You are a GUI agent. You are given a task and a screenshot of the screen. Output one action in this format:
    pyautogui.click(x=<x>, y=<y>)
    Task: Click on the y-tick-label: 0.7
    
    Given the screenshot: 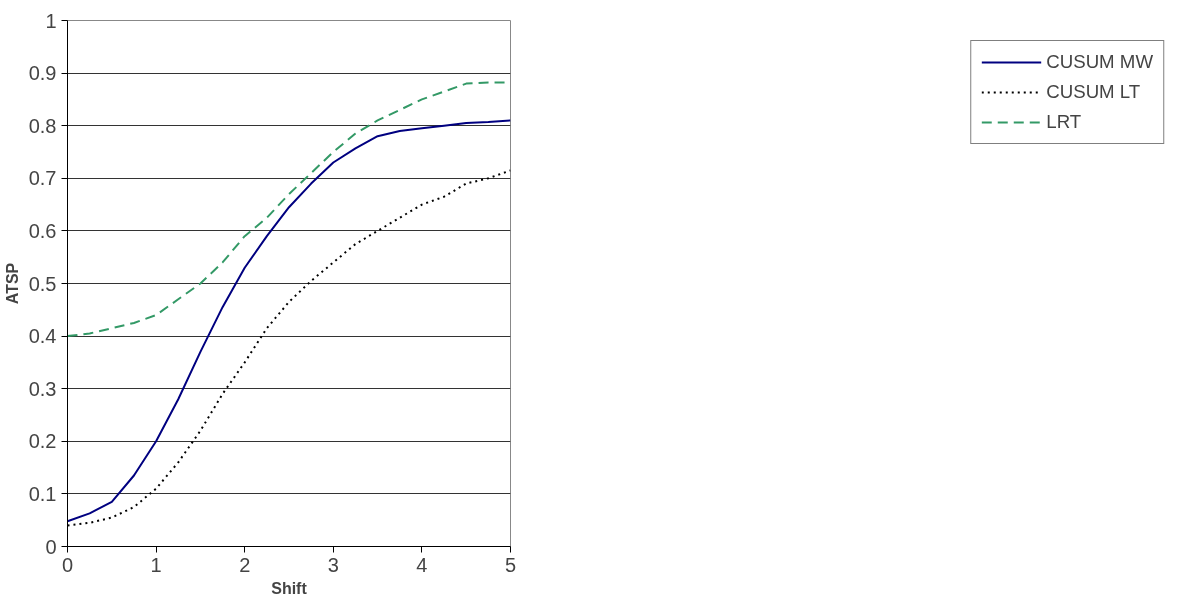 What is the action you would take?
    pyautogui.click(x=42, y=178)
    